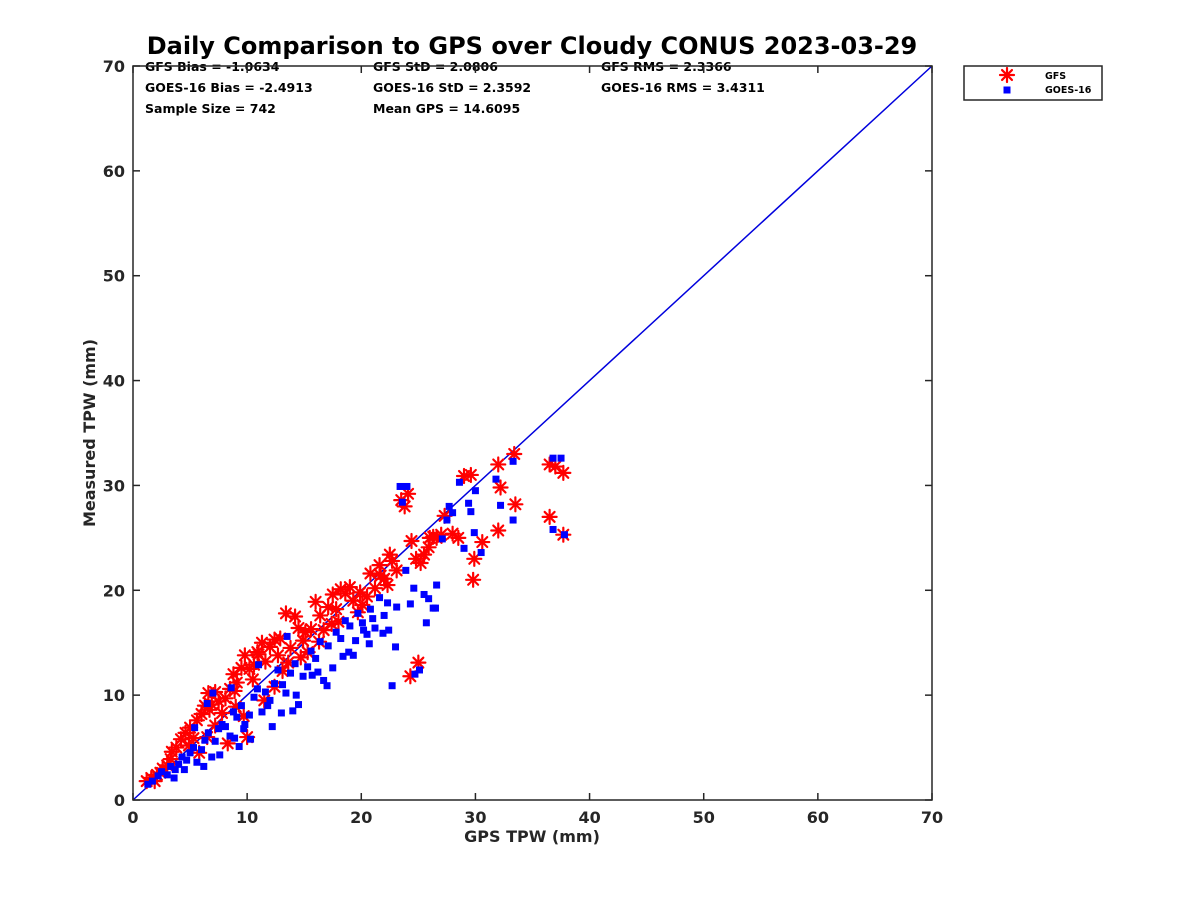  I want to click on legend: GFS GOES-16, so click(1033, 83).